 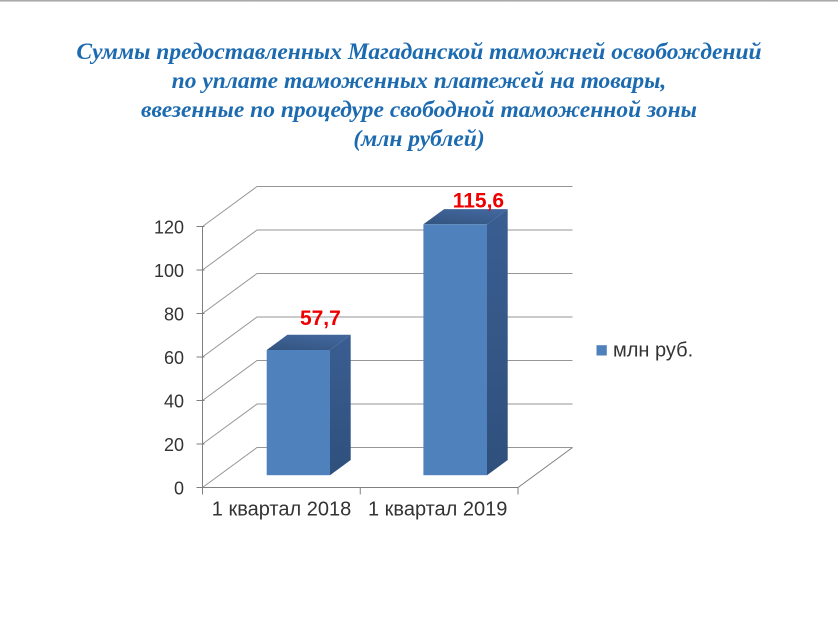 What do you see at coordinates (478, 201) in the screenshot?
I see `svg-text: 115,6` at bounding box center [478, 201].